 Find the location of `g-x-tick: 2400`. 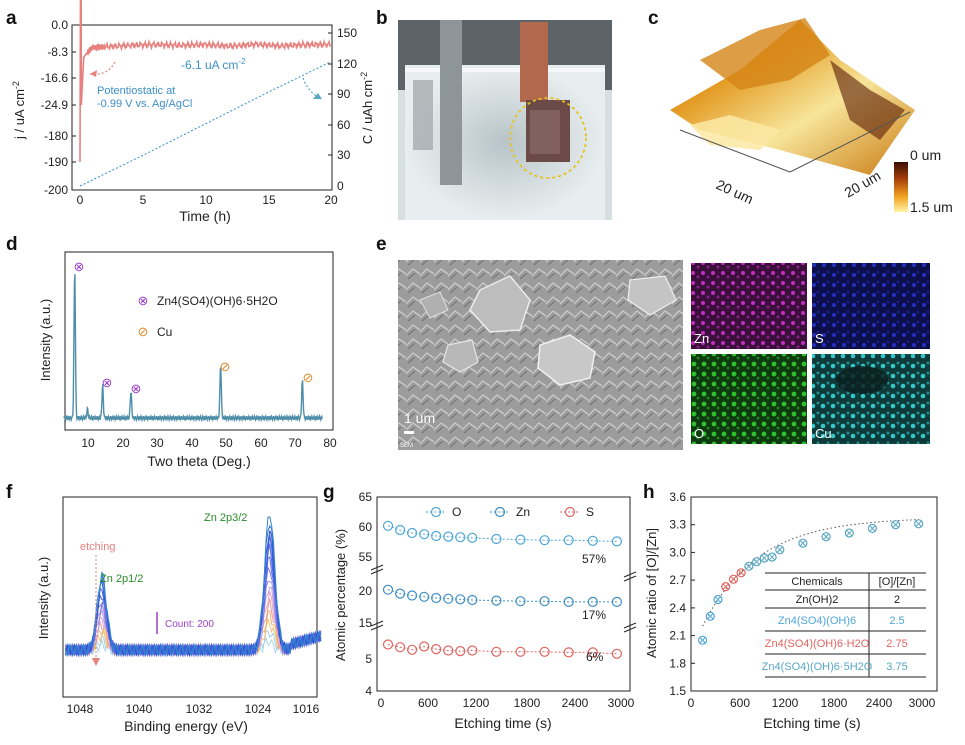

g-x-tick: 2400 is located at coordinates (575, 703).